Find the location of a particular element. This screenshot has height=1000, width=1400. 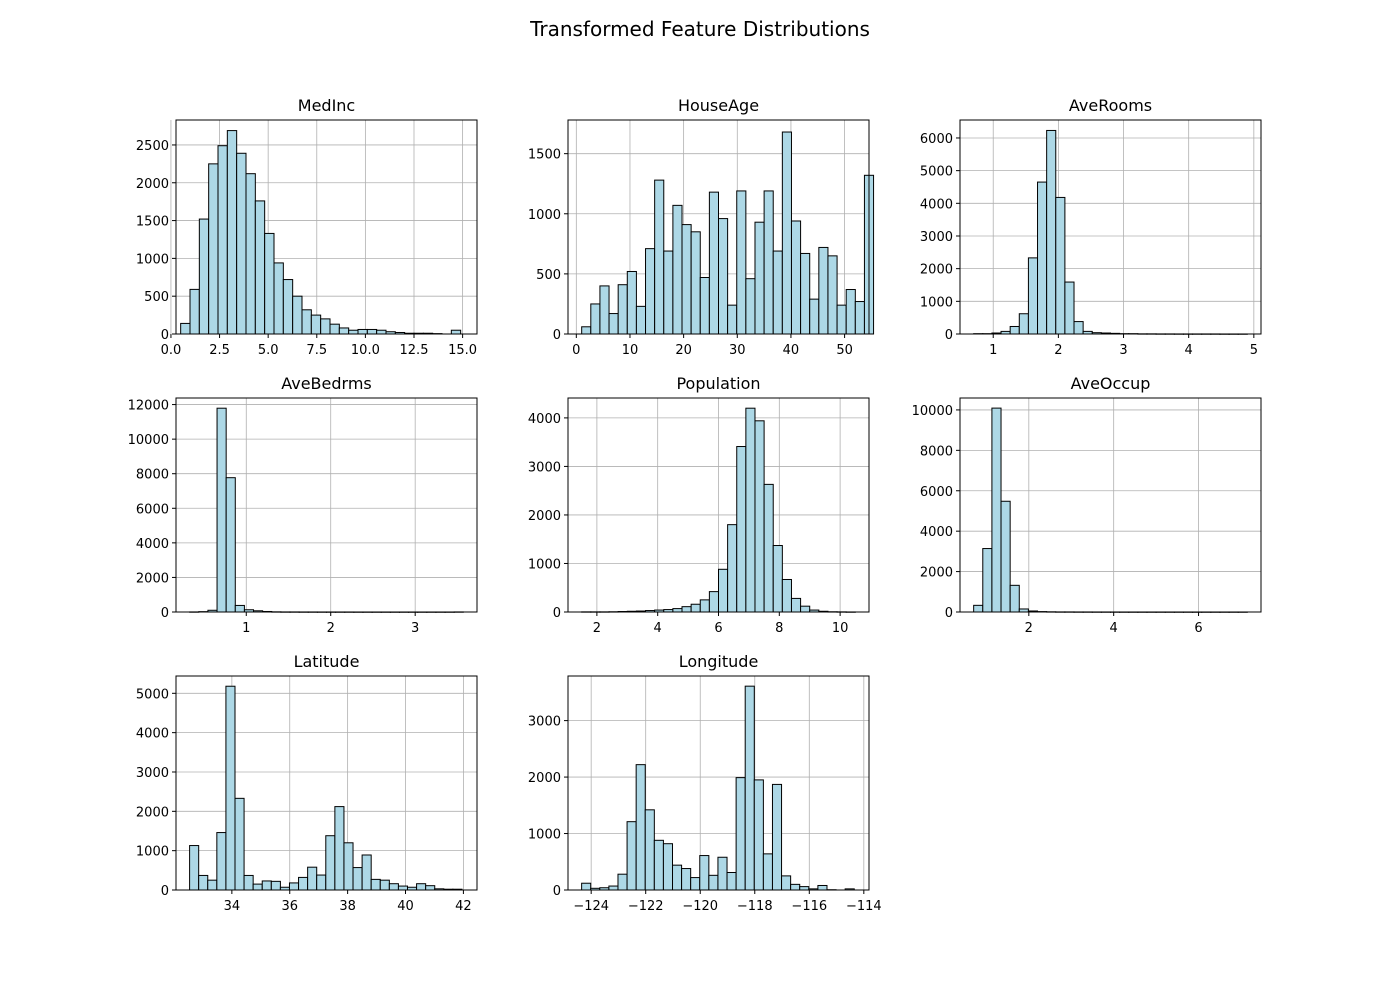

x-tick-label: 6 is located at coordinates (1198, 628).